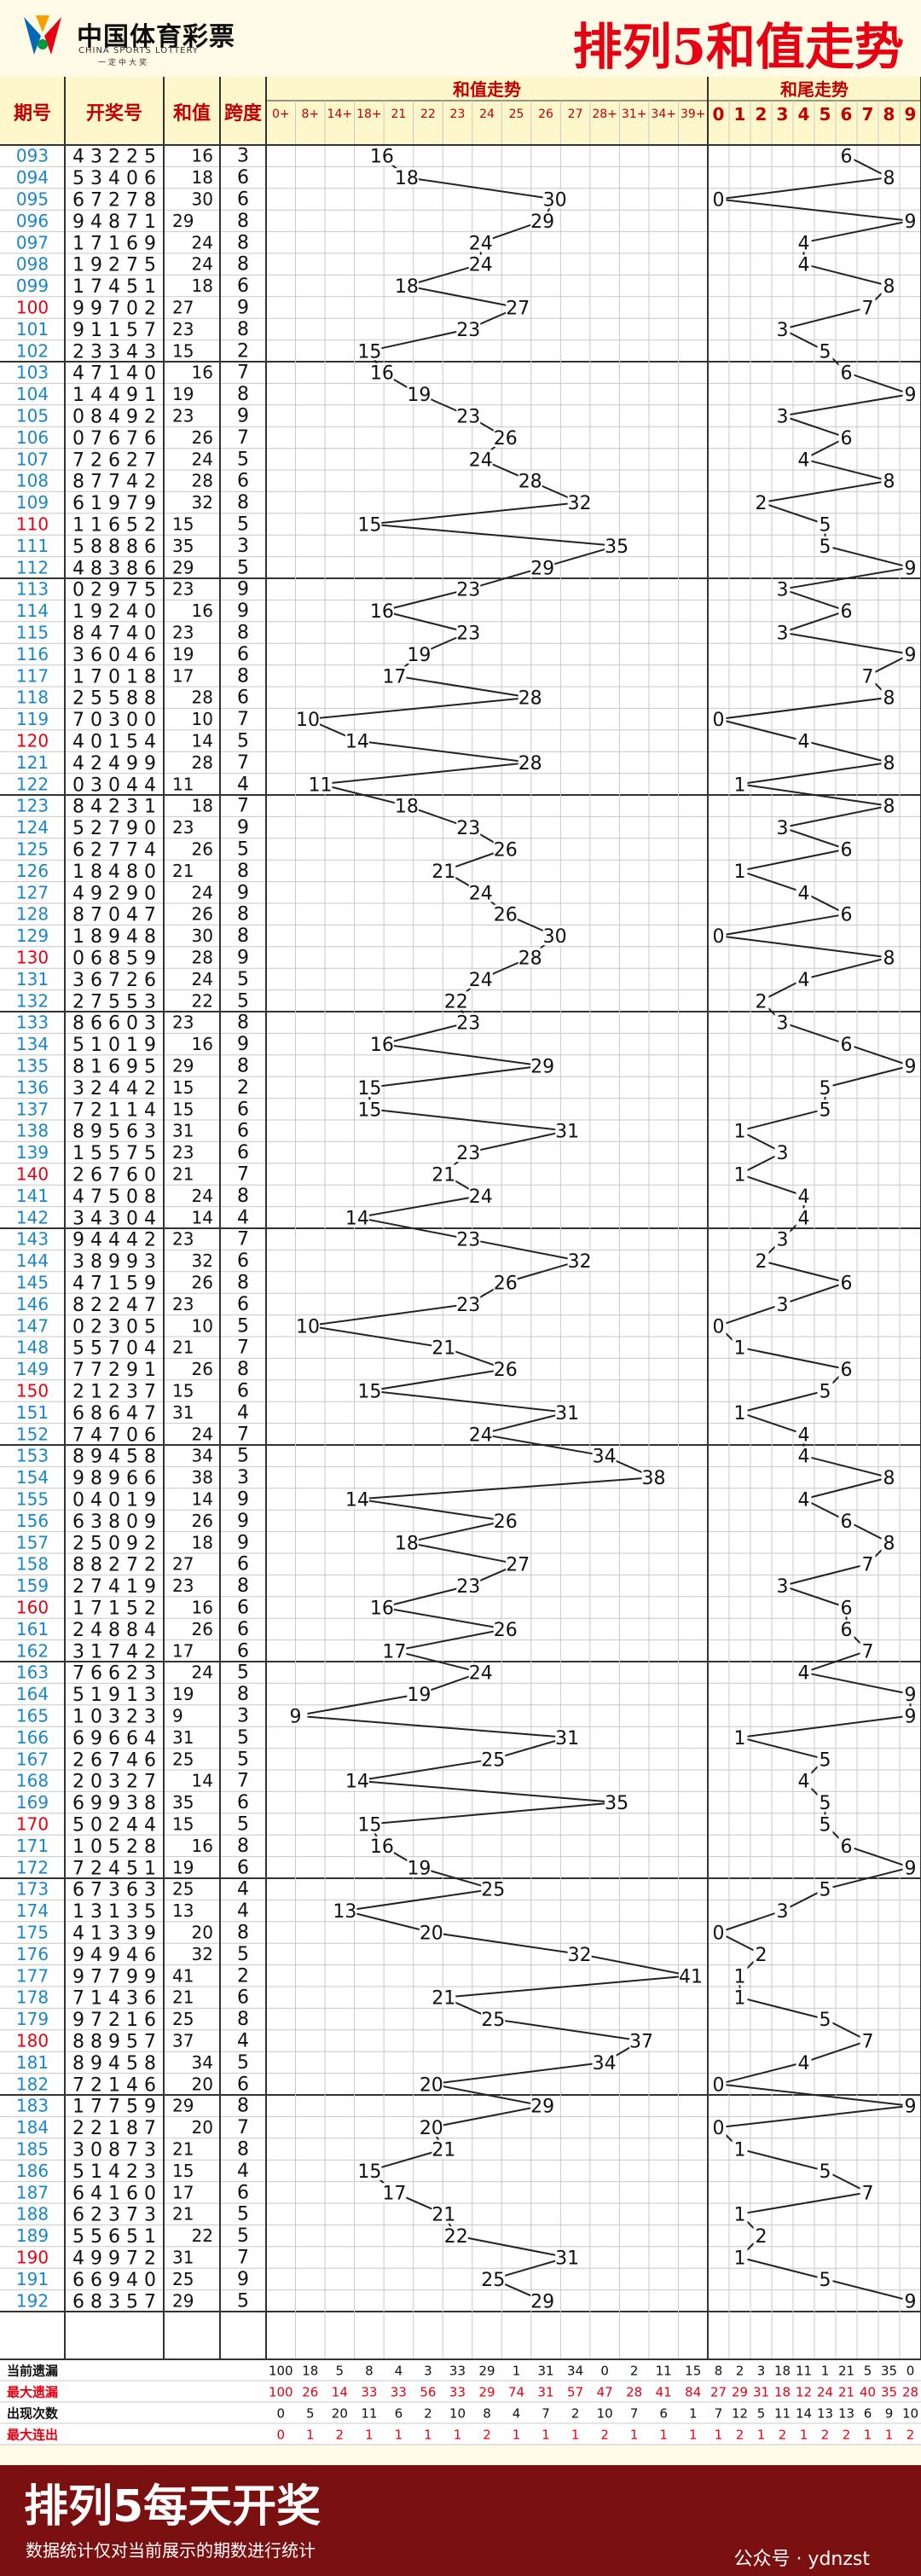 This screenshot has height=2576, width=921. I want to click on sum-stat-value: 6, so click(399, 2414).